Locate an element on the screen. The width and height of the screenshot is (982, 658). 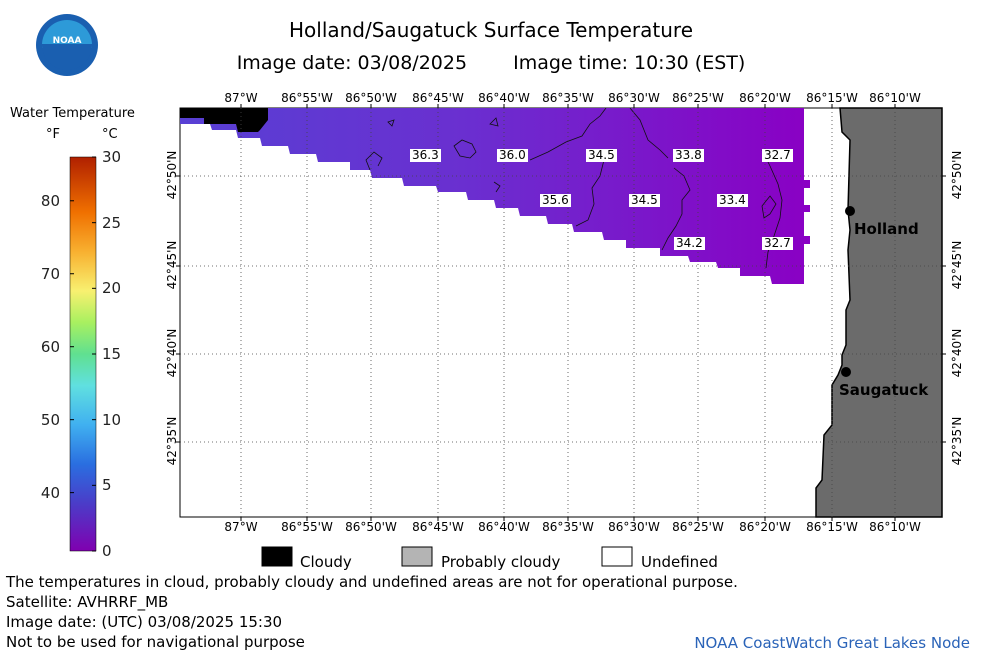
unit-celsius: °C is located at coordinates (110, 134).